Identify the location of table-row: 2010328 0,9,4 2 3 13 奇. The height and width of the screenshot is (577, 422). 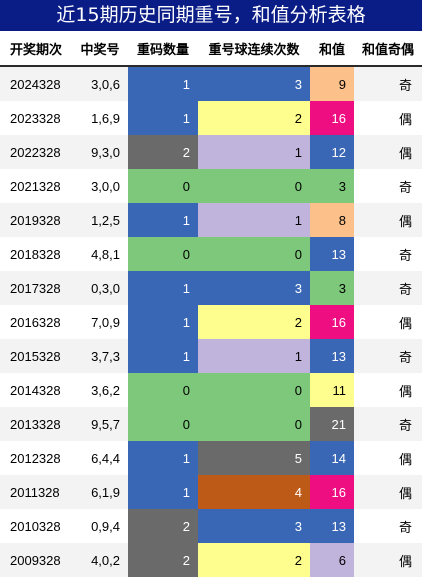
(211, 526).